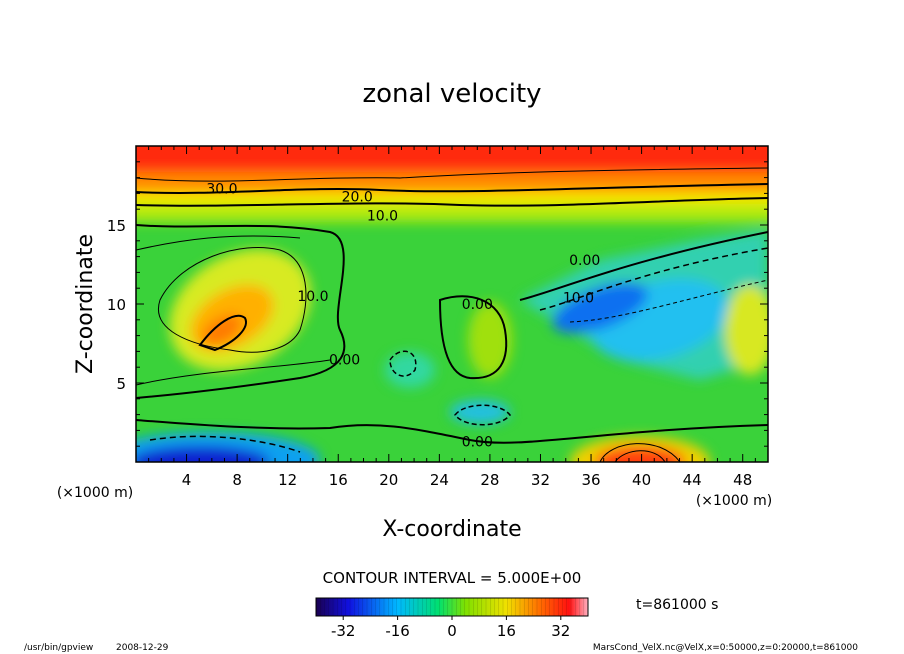 This screenshot has height=654, width=904. I want to click on x-tick-label: 8, so click(237, 480).